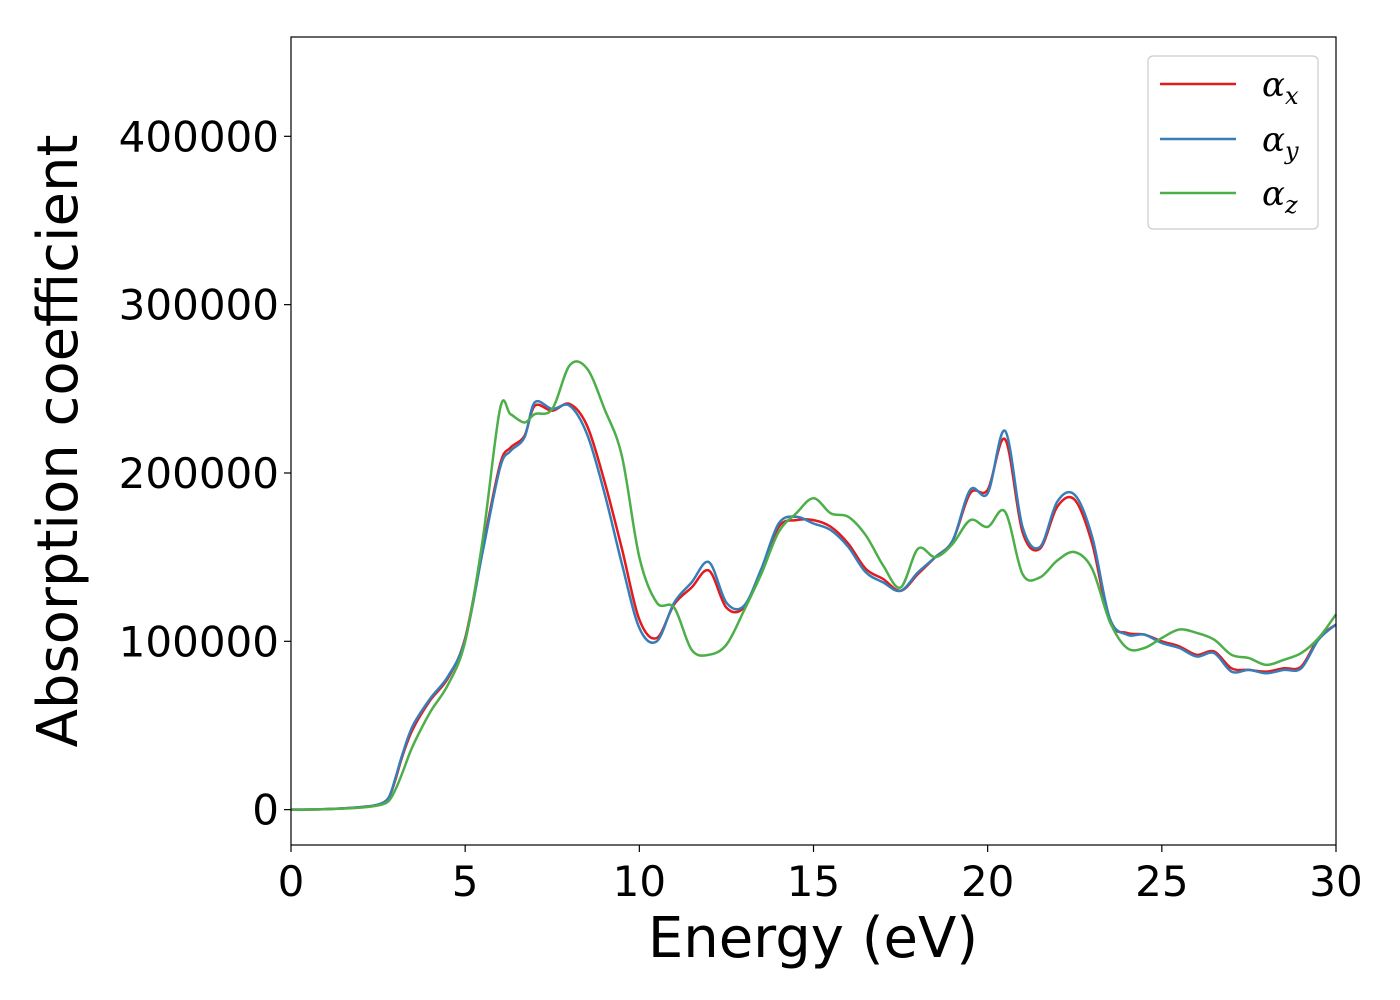 This screenshot has width=1400, height=1000. I want to click on y-tick-label: 300000, so click(199, 305).